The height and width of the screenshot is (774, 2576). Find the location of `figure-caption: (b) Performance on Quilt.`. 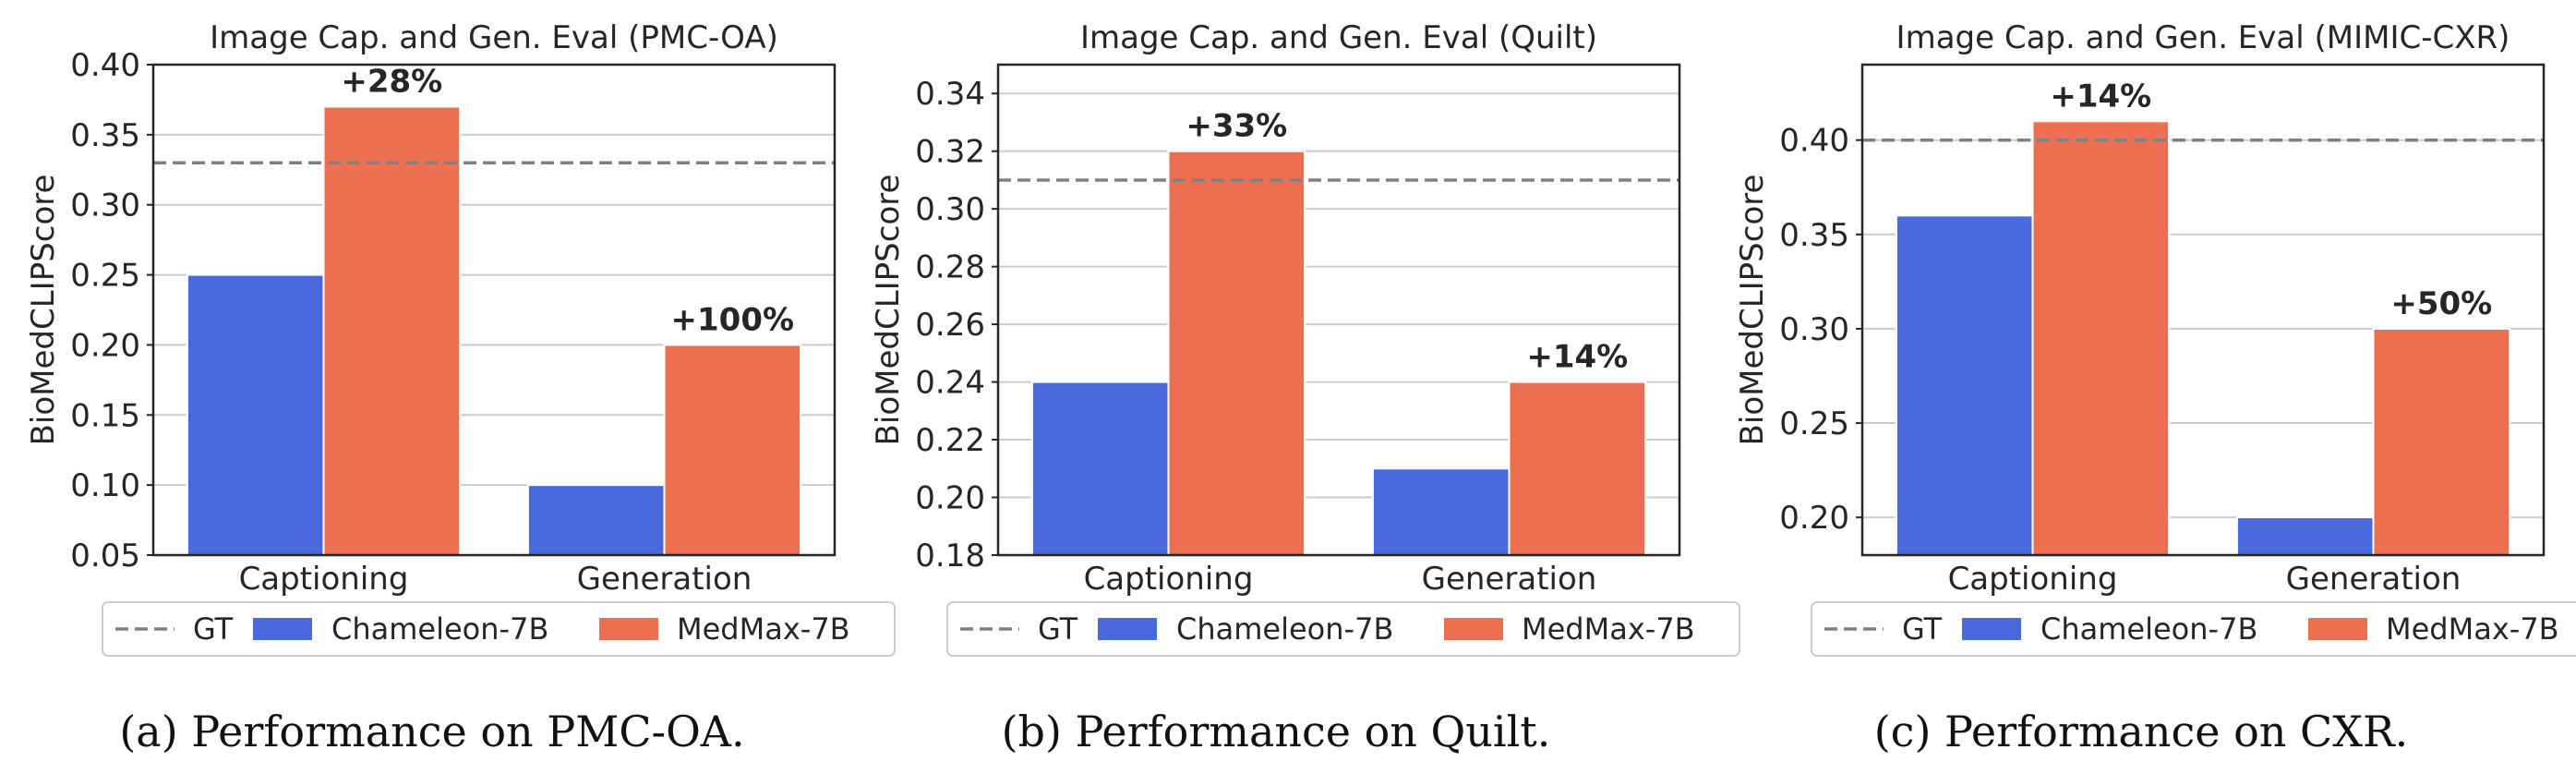

figure-caption: (b) Performance on Quilt. is located at coordinates (1276, 731).